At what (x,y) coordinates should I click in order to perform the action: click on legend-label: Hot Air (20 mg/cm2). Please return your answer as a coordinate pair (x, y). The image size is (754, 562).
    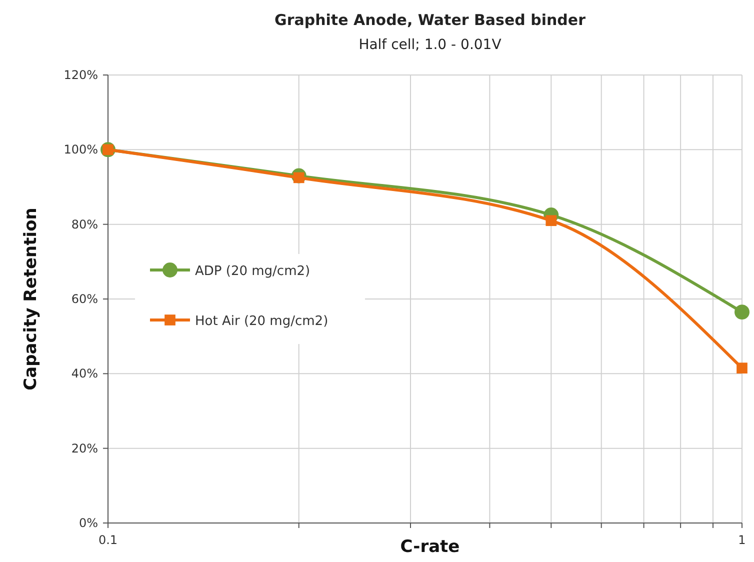
    Looking at the image, I should click on (261, 321).